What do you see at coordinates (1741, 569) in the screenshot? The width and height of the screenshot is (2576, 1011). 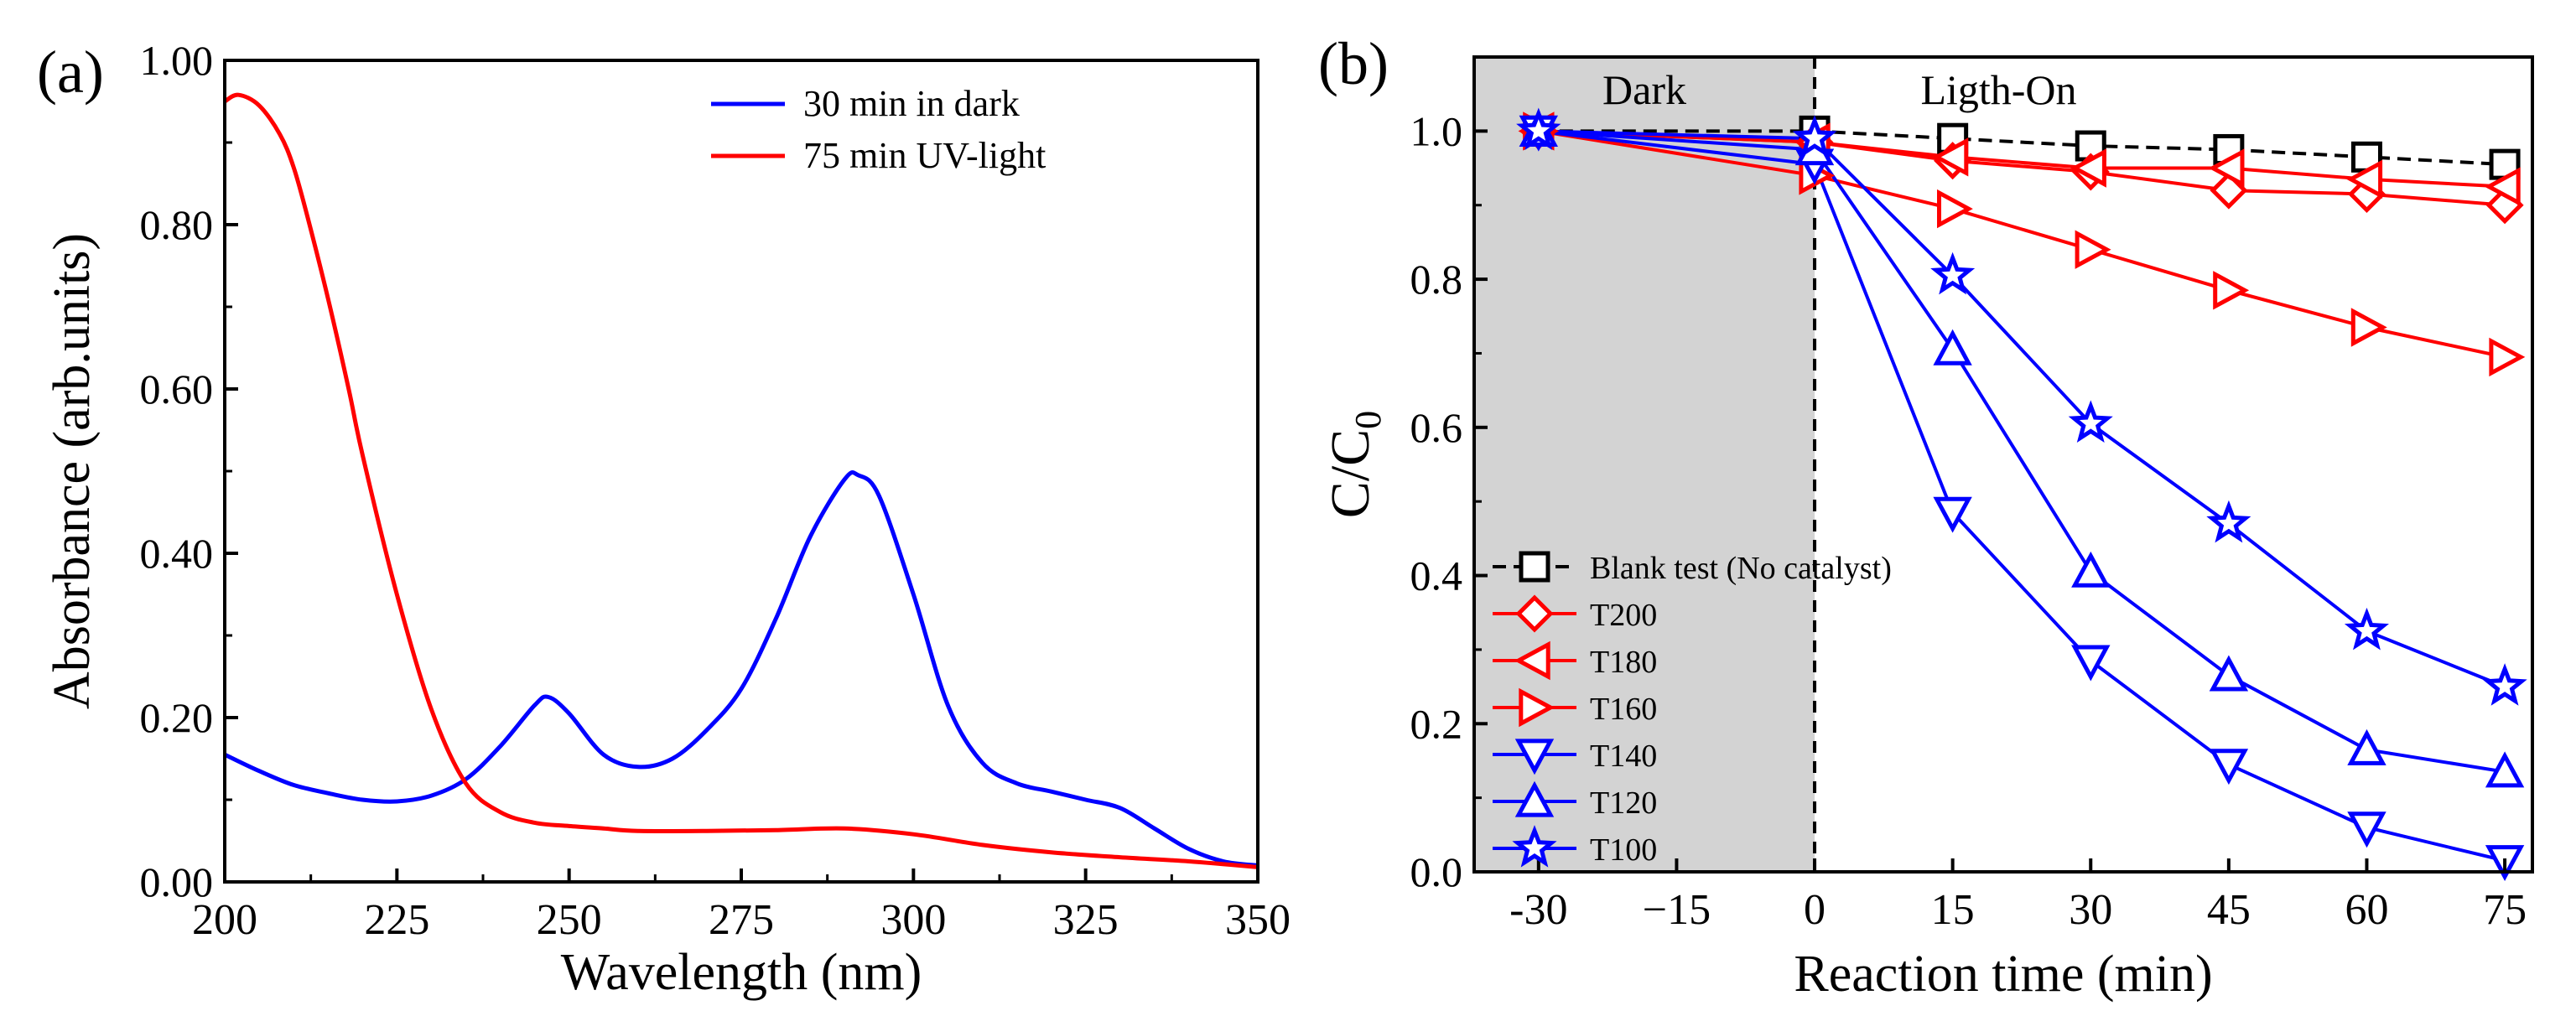 I see `legend-label: Blank test (No catalyst)` at bounding box center [1741, 569].